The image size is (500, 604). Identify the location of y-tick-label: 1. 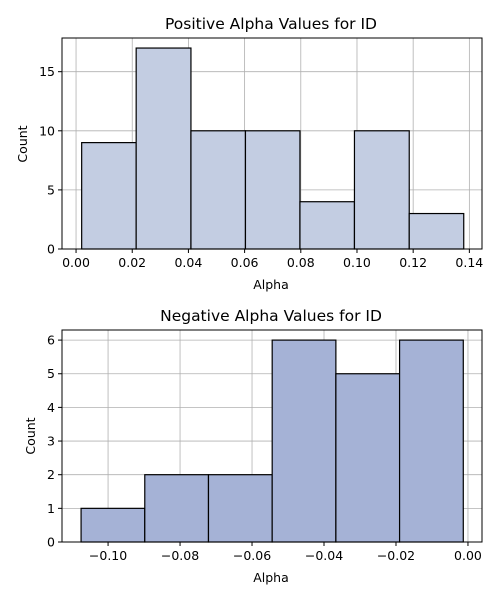
(51, 508).